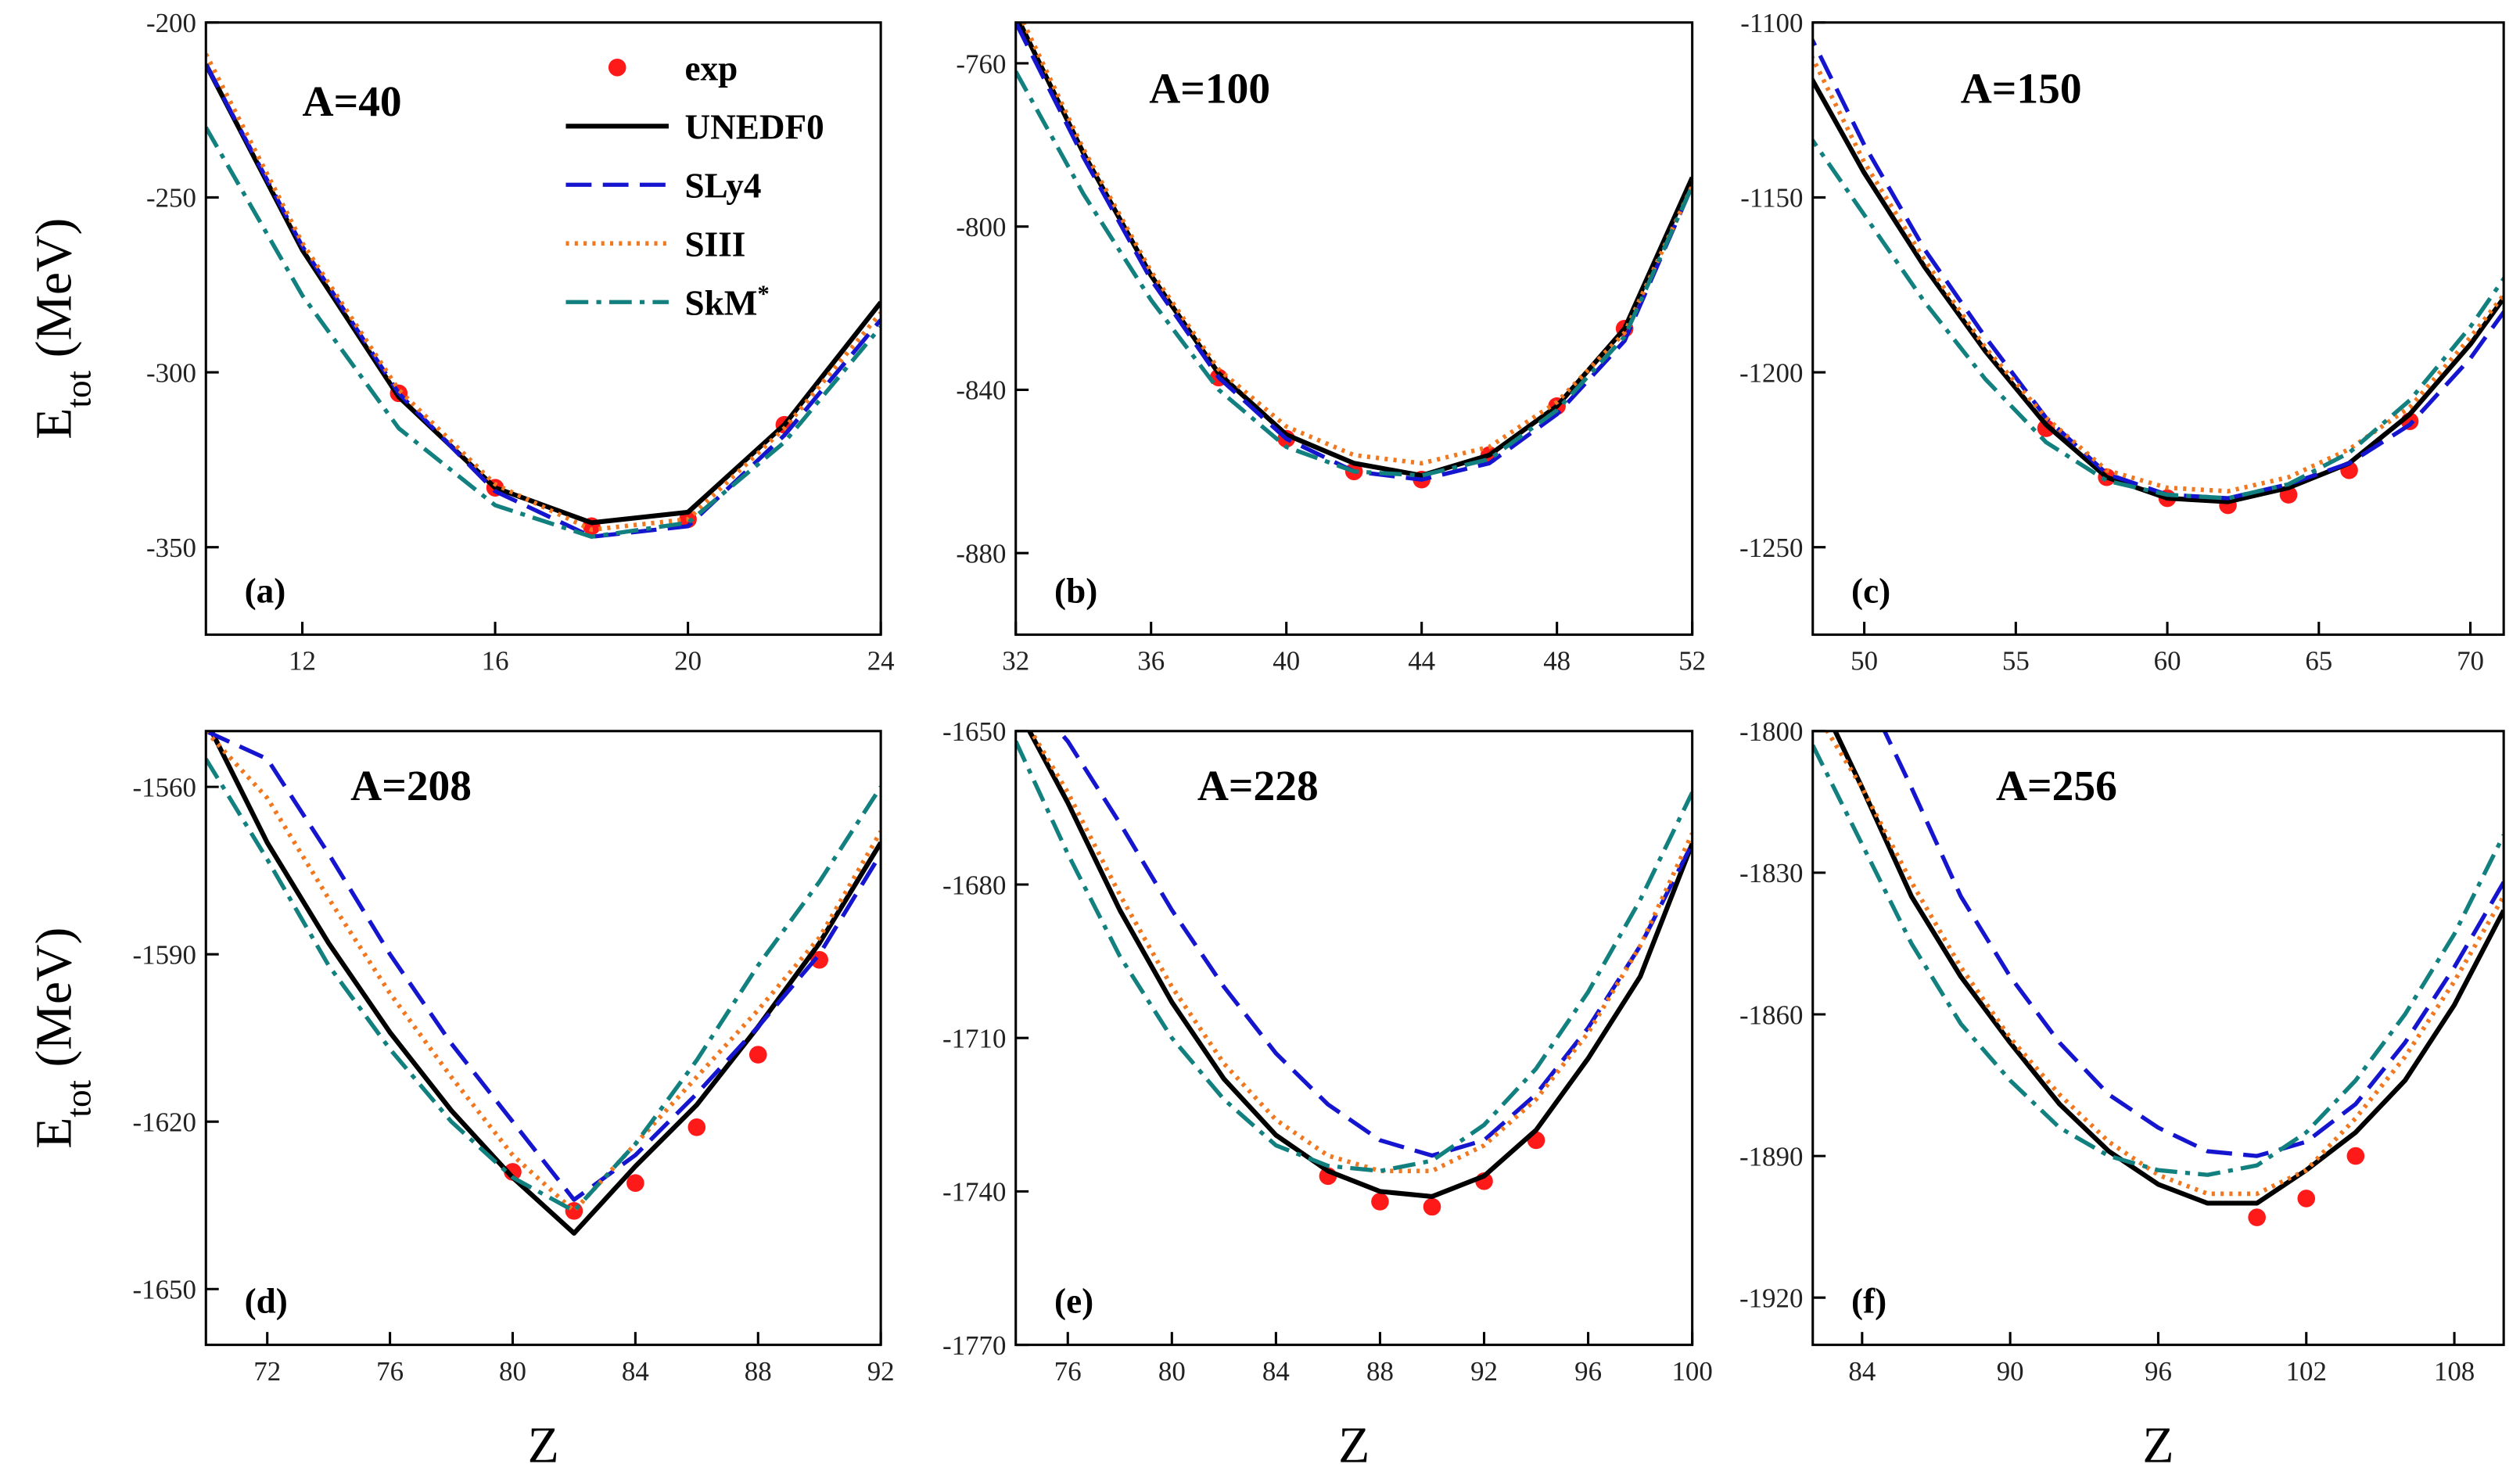 The width and height of the screenshot is (2520, 1475). Describe the element at coordinates (265, 590) in the screenshot. I see `panel-label: (a)` at that location.